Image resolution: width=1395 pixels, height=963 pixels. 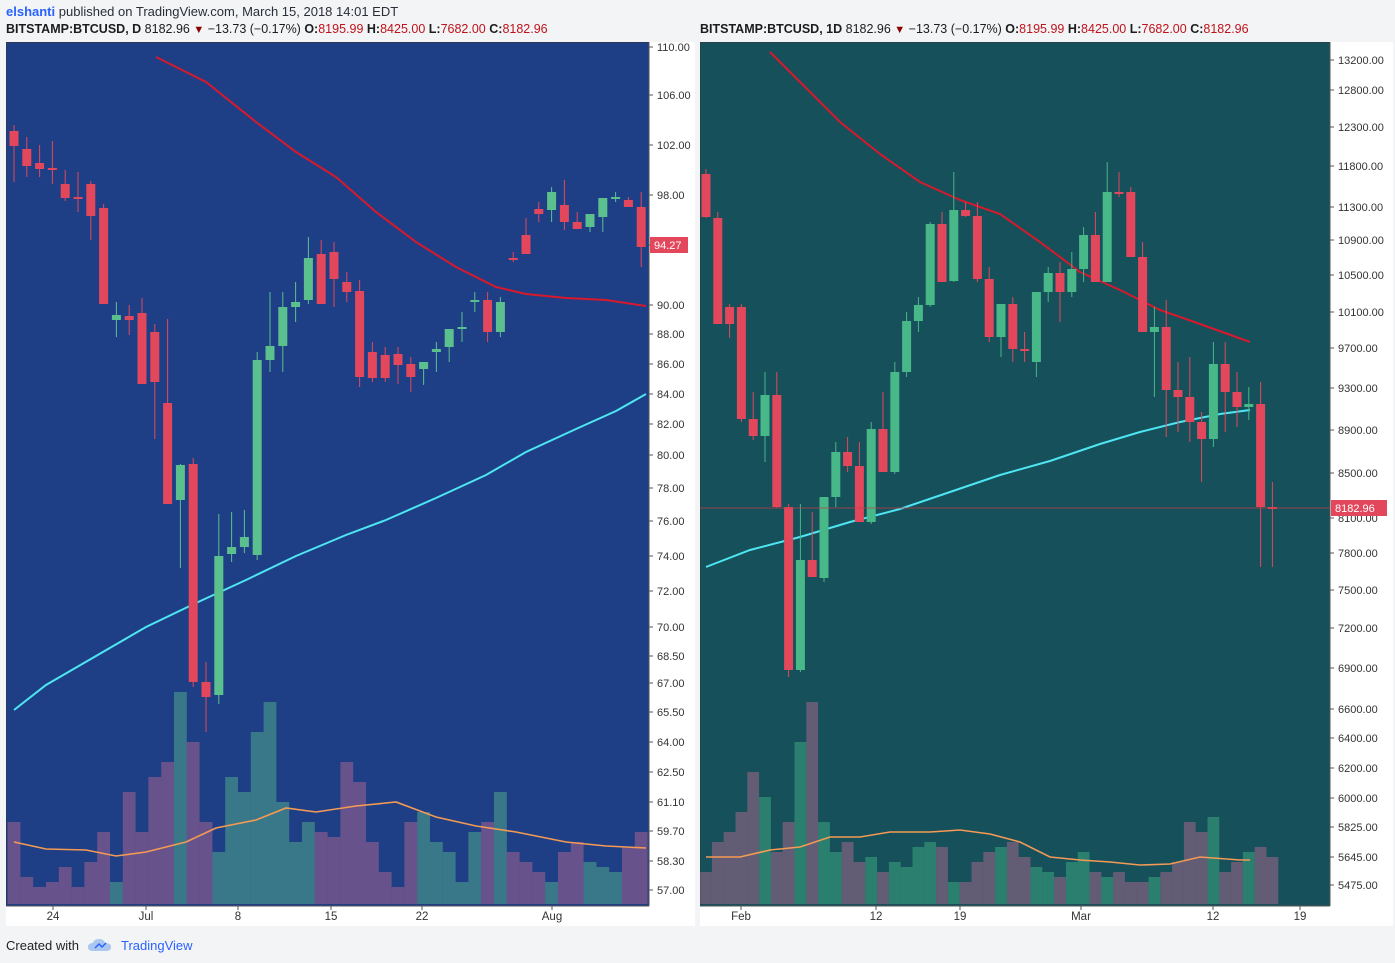 What do you see at coordinates (1358, 828) in the screenshot?
I see `y-tick-label: 5825.00` at bounding box center [1358, 828].